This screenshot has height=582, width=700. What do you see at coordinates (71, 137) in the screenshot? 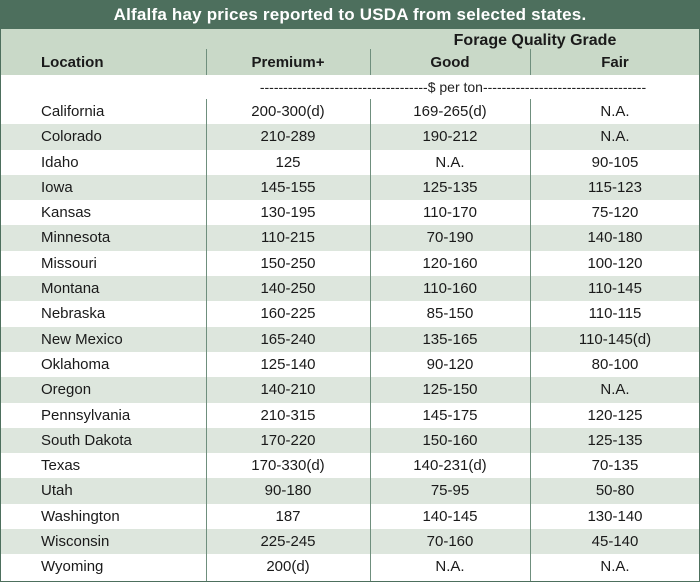
I see `location-cell: Colorado` at bounding box center [71, 137].